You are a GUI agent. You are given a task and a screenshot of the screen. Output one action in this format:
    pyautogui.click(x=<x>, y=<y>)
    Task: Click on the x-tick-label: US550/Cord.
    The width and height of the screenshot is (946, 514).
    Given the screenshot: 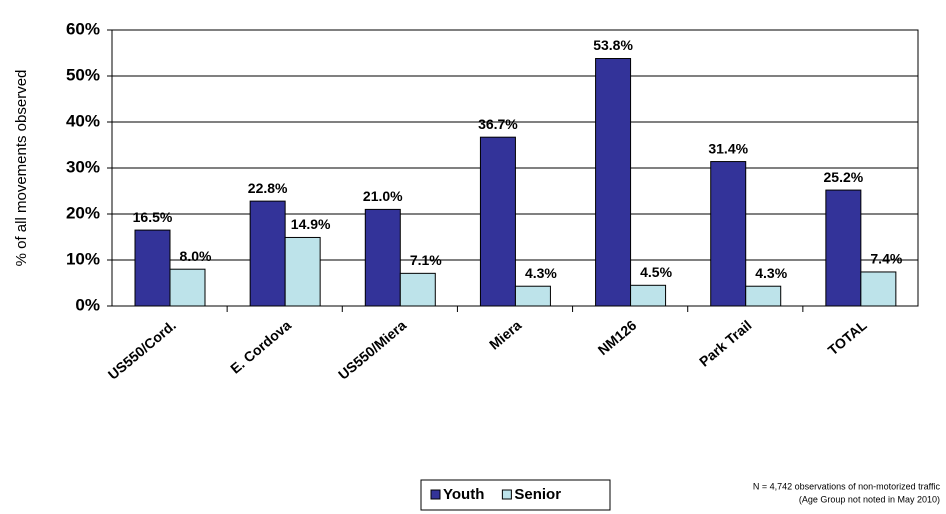 What is the action you would take?
    pyautogui.click(x=142, y=350)
    